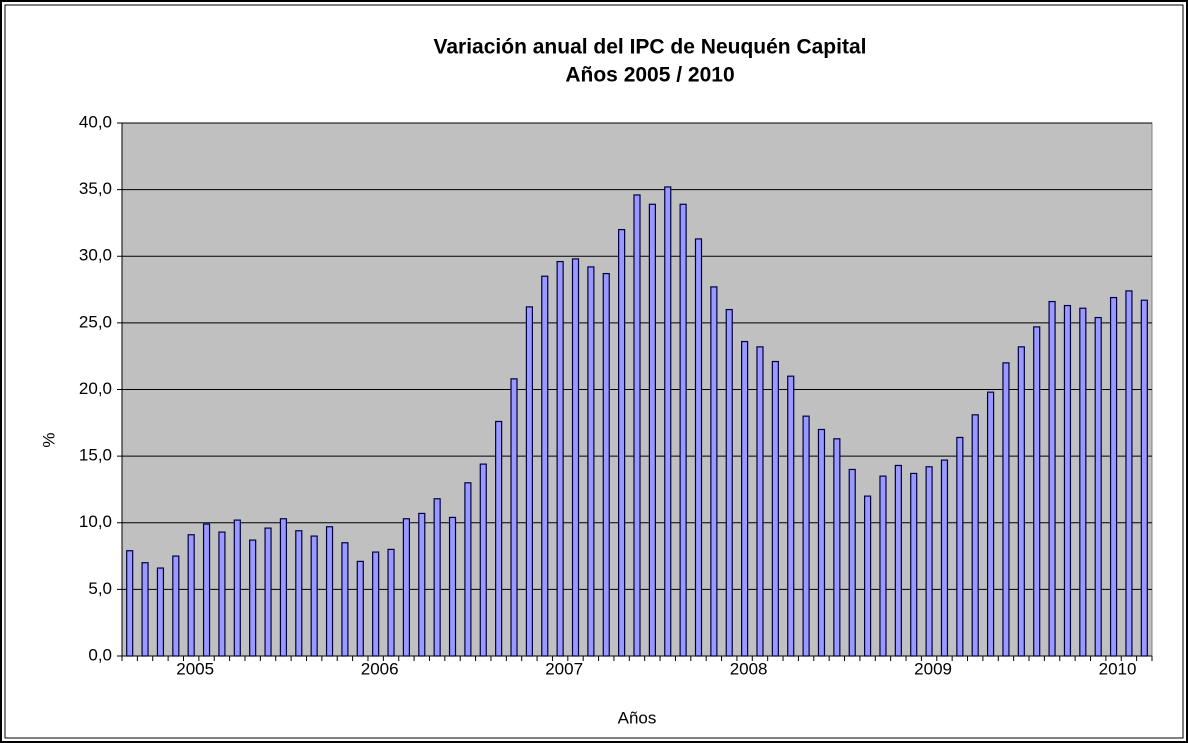 The image size is (1188, 743). I want to click on y-tick-label: 15,0, so click(95, 455).